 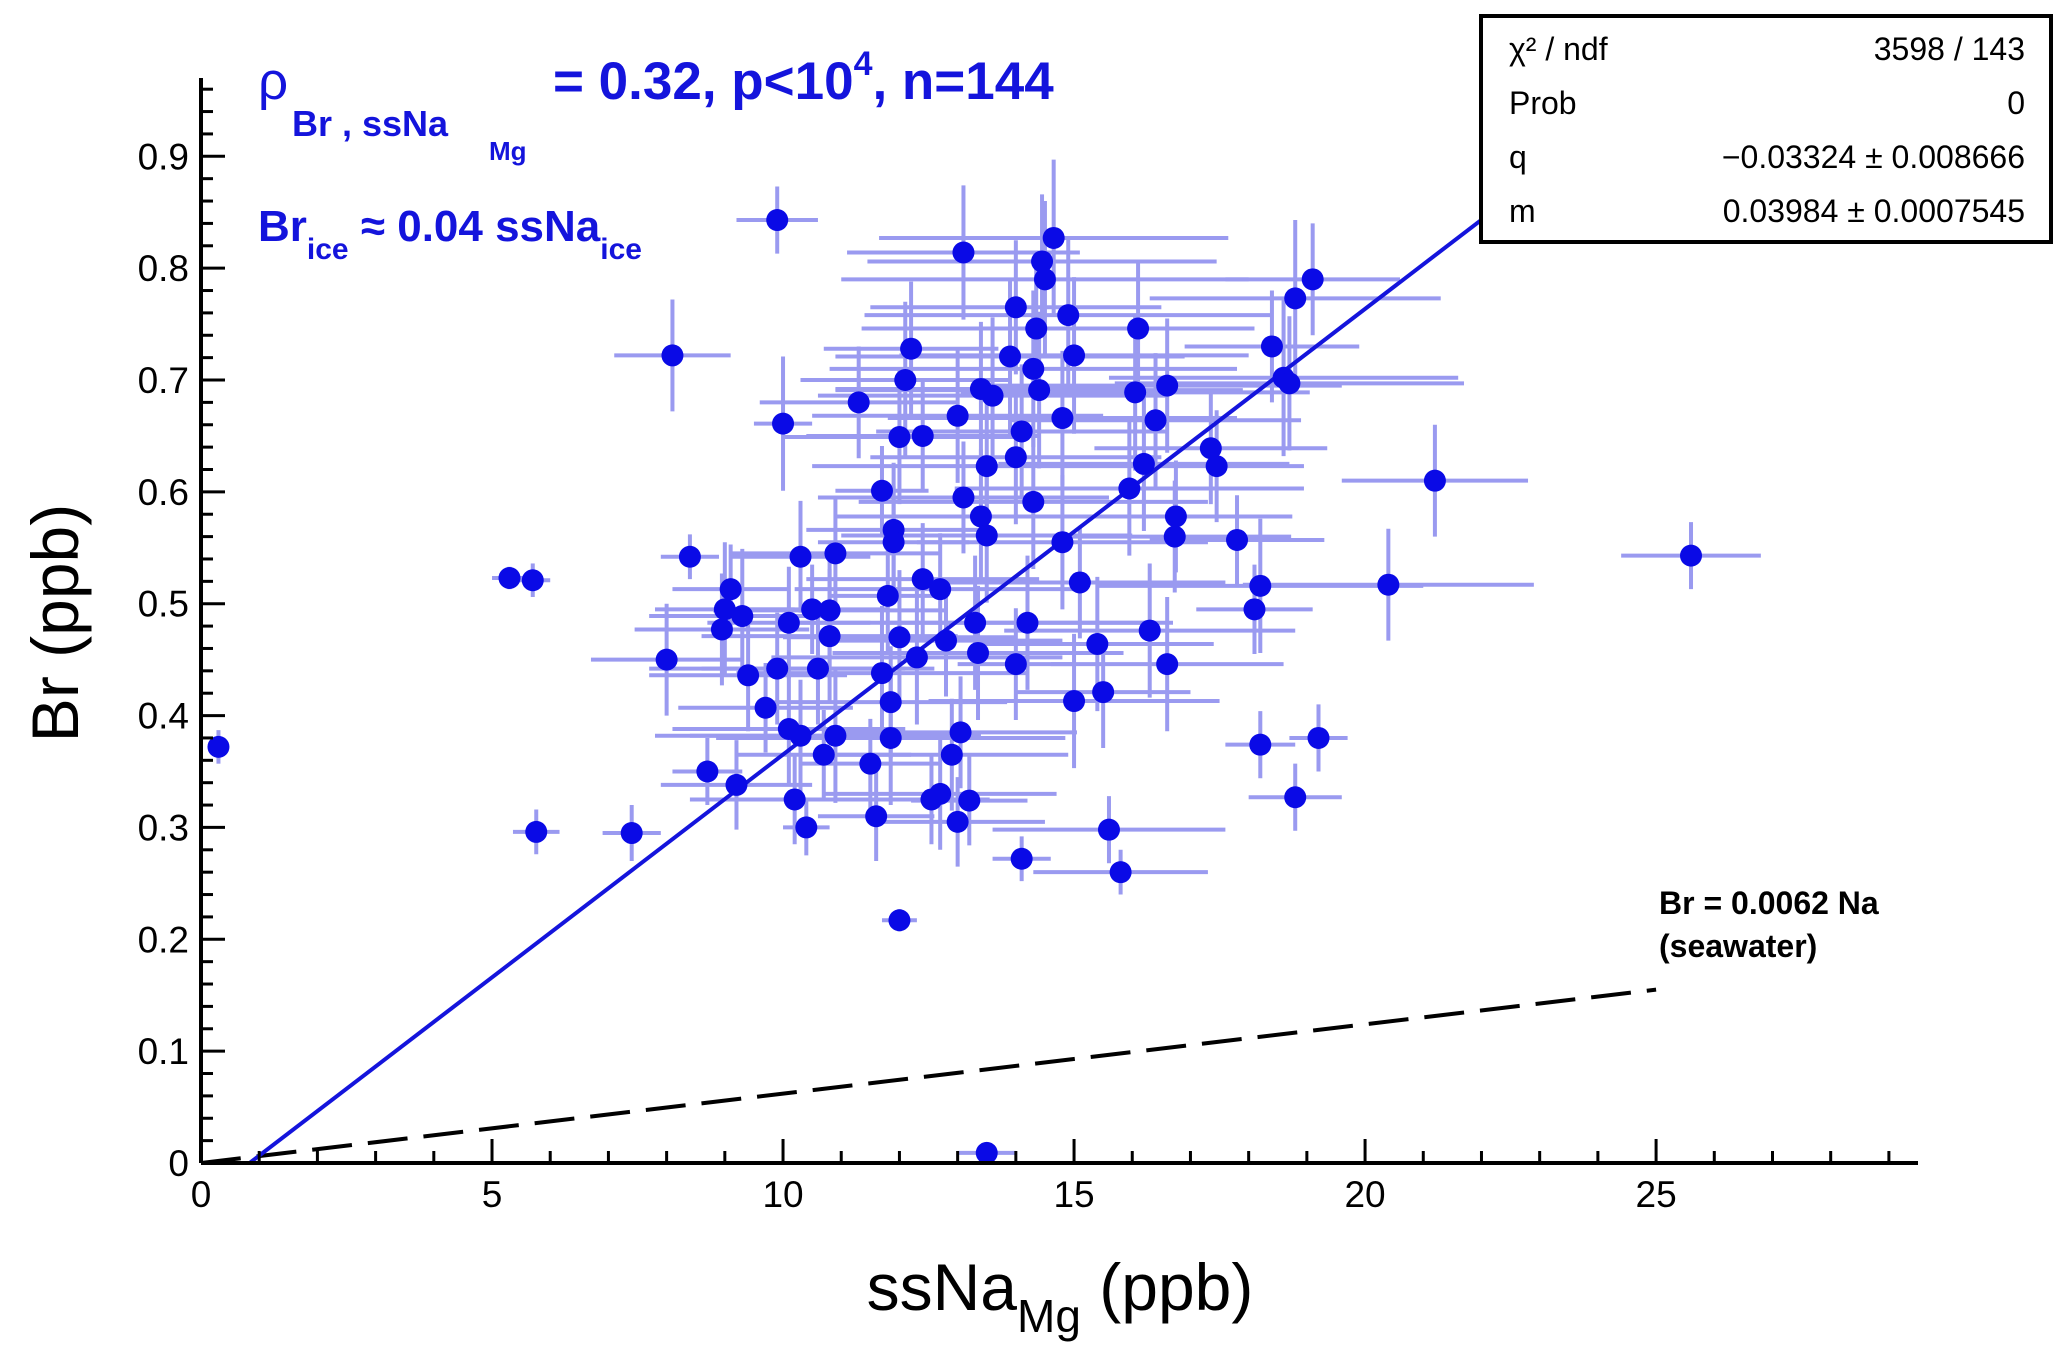 What do you see at coordinates (1543, 103) in the screenshot?
I see `stats-name: Prob` at bounding box center [1543, 103].